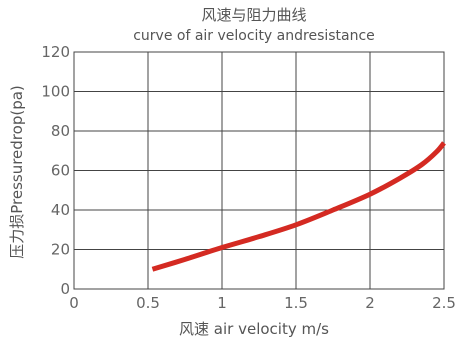 This screenshot has height=345, width=458. I want to click on y-tick-label: 20, so click(60, 250).